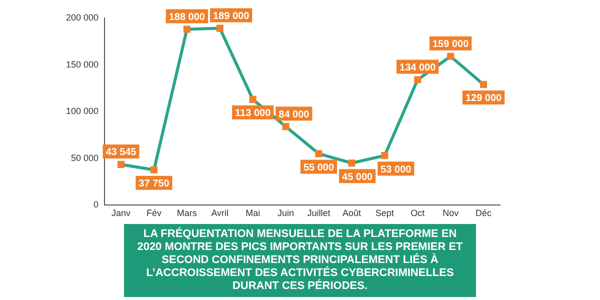 The width and height of the screenshot is (600, 300). What do you see at coordinates (187, 213) in the screenshot?
I see `x-tick-label: Mars` at bounding box center [187, 213].